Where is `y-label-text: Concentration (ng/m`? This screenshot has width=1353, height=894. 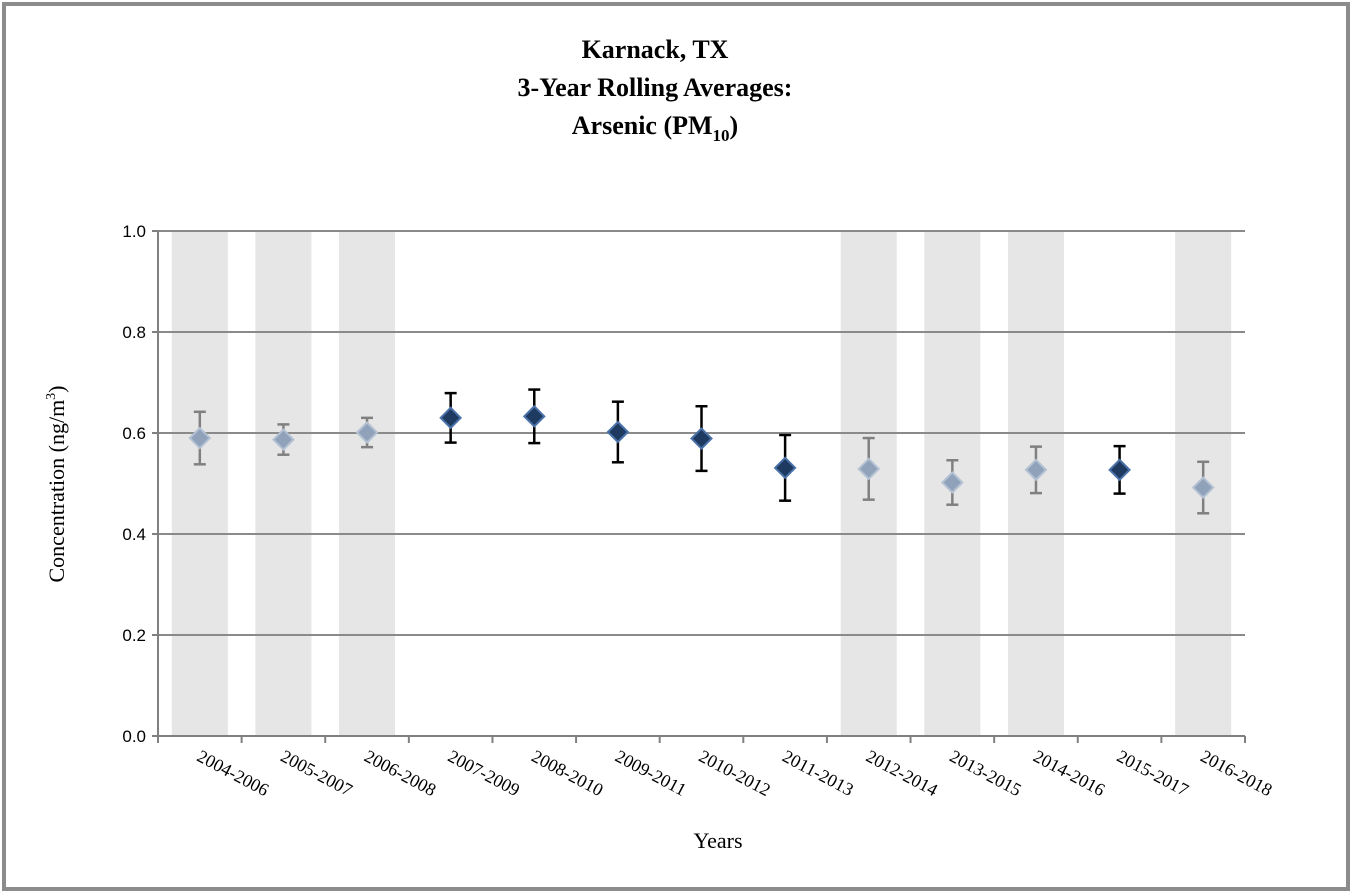
y-label-text: Concentration (ng/m is located at coordinates (56, 491).